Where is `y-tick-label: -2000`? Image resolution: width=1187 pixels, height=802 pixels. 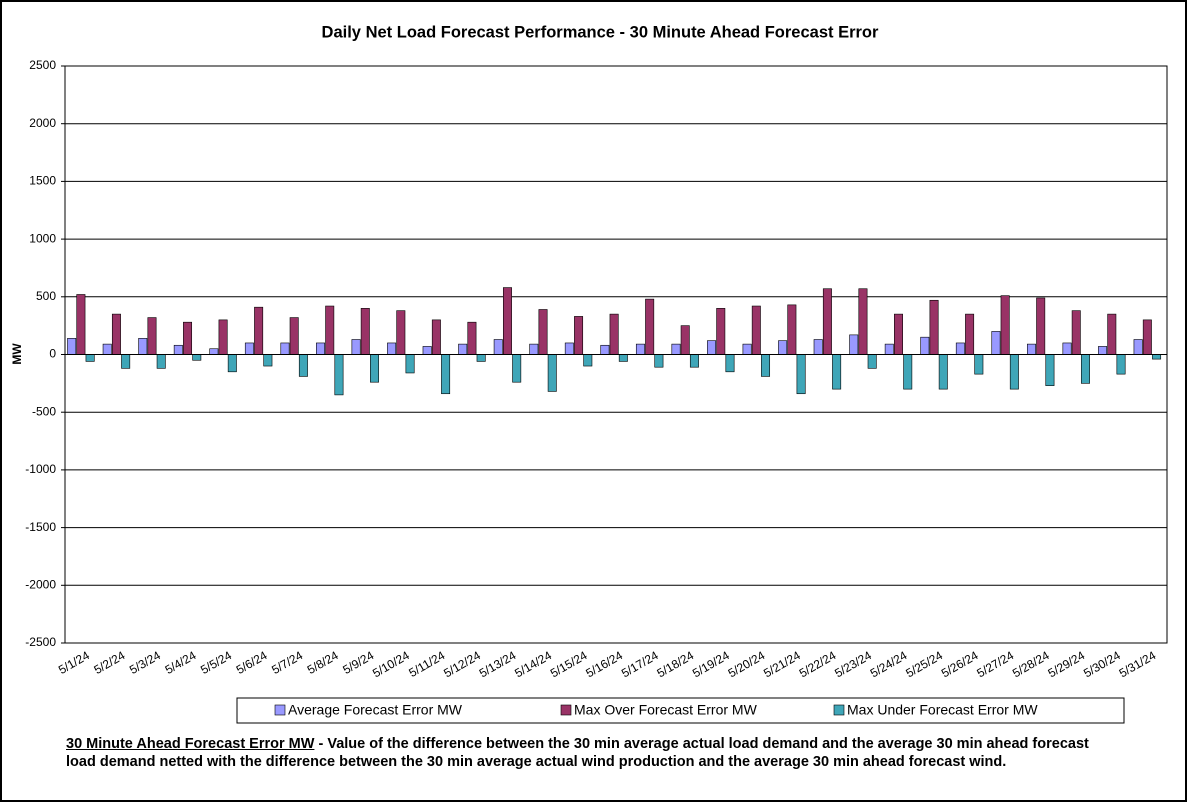 y-tick-label: -2000 is located at coordinates (40, 584).